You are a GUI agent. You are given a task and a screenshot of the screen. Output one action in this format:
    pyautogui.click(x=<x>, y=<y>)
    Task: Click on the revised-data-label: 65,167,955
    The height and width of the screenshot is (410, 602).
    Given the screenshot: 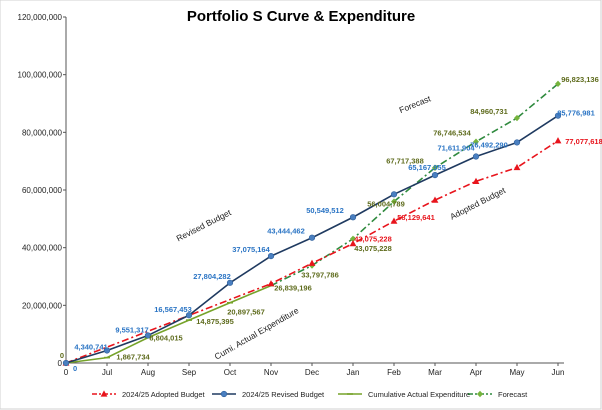 What is the action you would take?
    pyautogui.click(x=427, y=167)
    